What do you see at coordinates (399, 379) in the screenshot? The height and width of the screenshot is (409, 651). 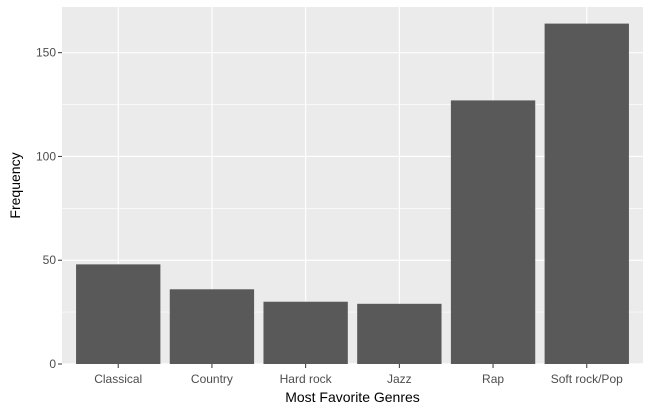 I see `x-tick-label: Jazz` at bounding box center [399, 379].